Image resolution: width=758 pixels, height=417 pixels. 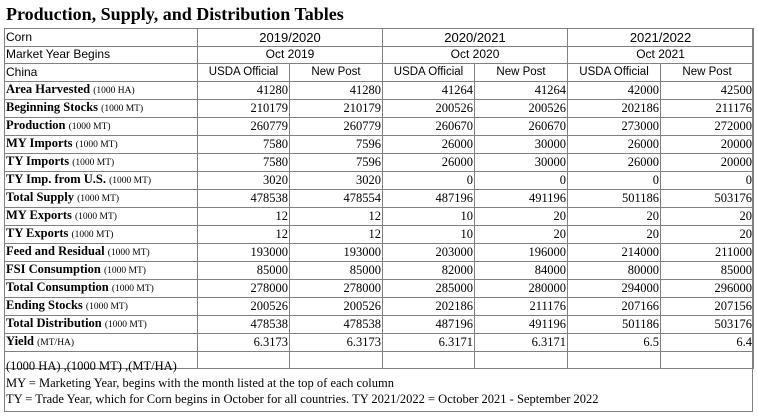 What do you see at coordinates (614, 270) in the screenshot?
I see `table-cell: 80000` at bounding box center [614, 270].